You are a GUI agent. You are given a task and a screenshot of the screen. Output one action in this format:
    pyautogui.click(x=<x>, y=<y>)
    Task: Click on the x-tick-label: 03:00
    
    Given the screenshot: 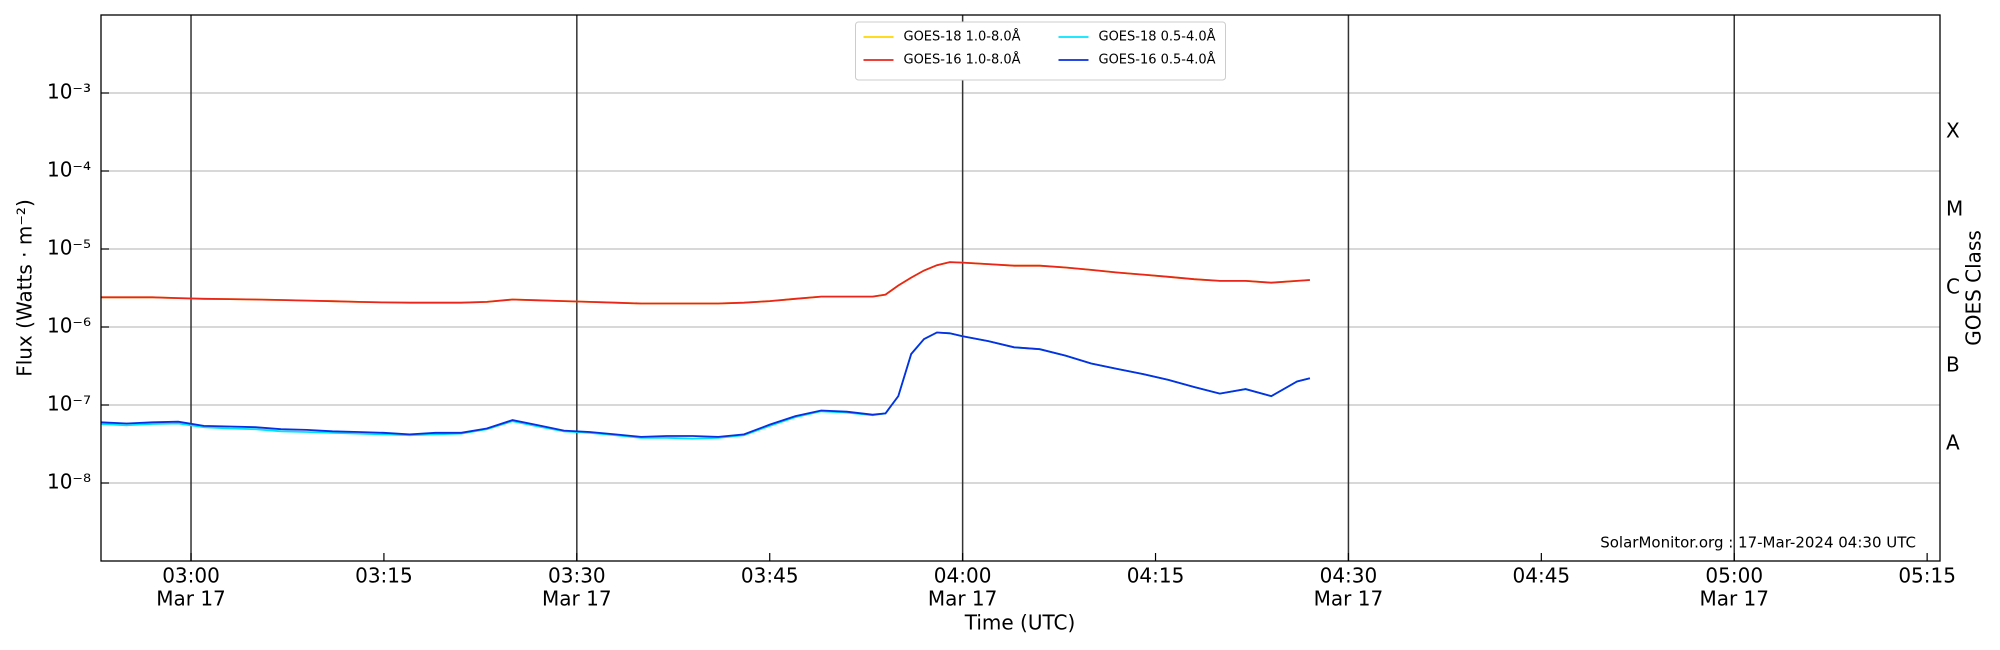 What is the action you would take?
    pyautogui.click(x=191, y=576)
    